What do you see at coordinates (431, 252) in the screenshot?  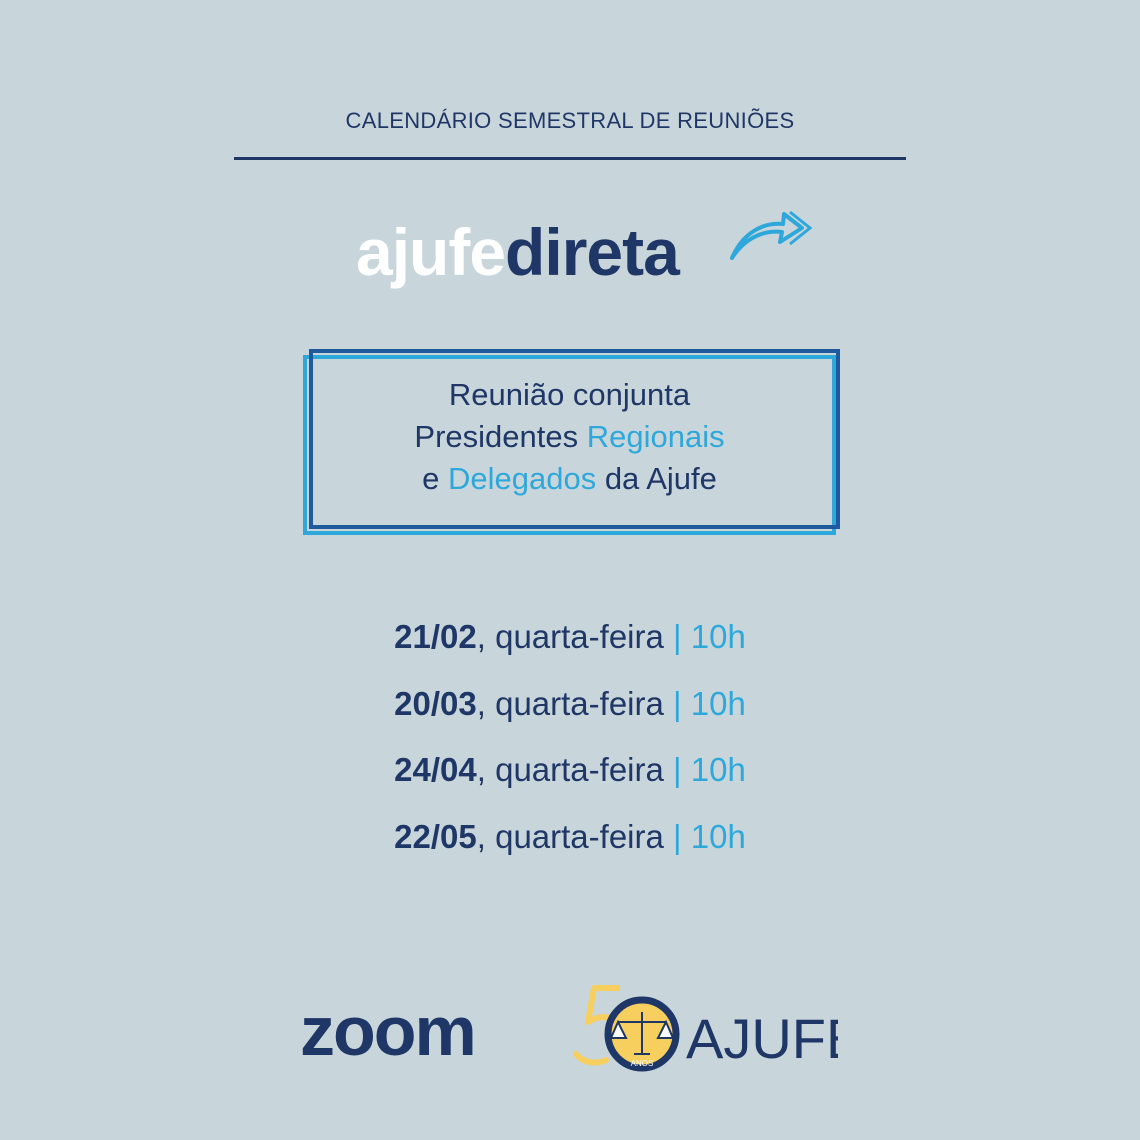 I see `brand-part1: ajufe` at bounding box center [431, 252].